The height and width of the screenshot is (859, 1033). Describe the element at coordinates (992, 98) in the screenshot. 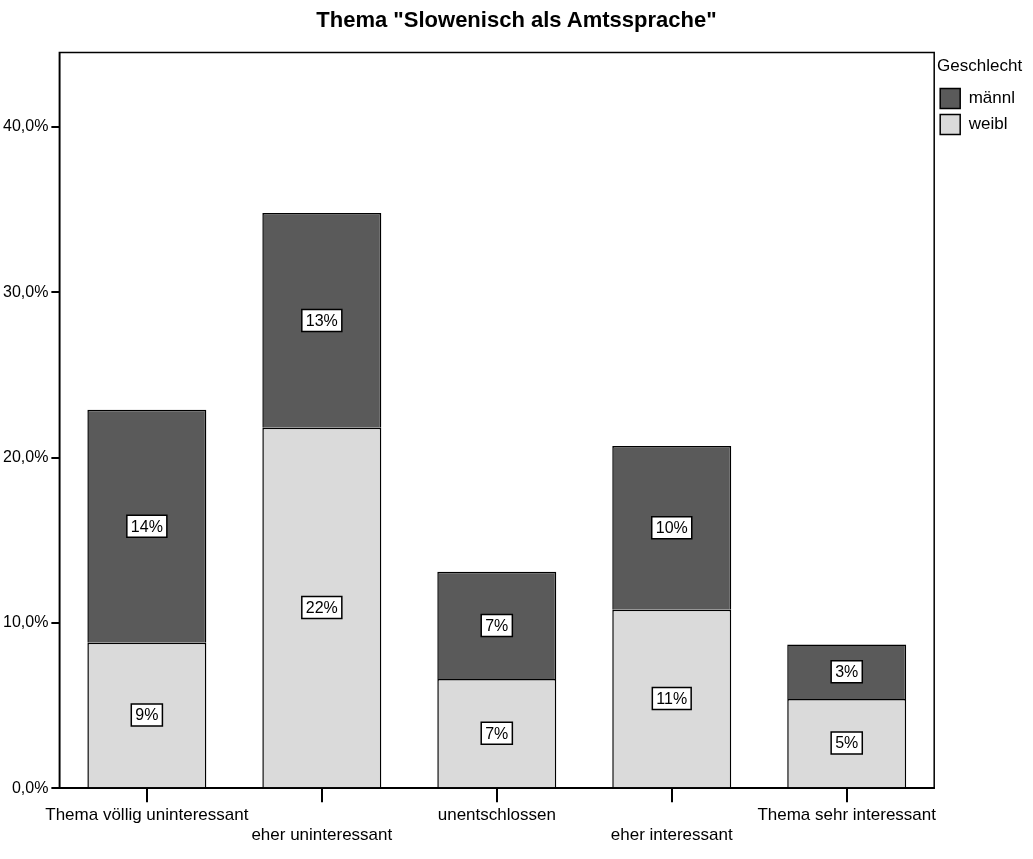

I see `legend-label: männl` at that location.